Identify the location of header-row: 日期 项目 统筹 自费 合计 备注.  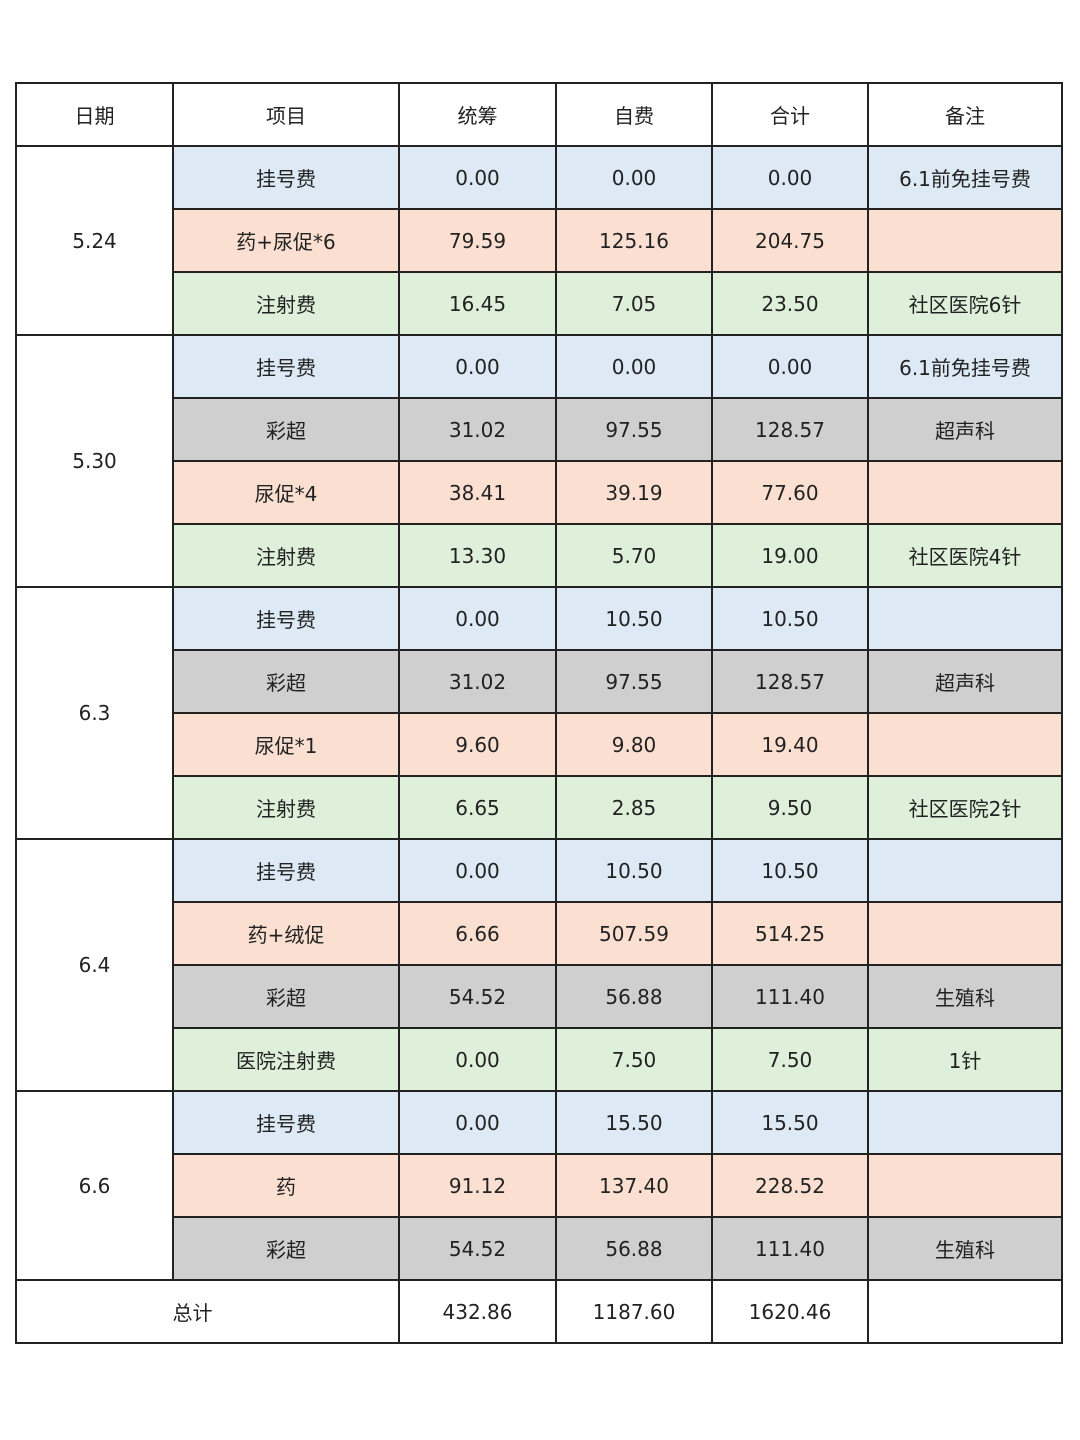
(539, 114).